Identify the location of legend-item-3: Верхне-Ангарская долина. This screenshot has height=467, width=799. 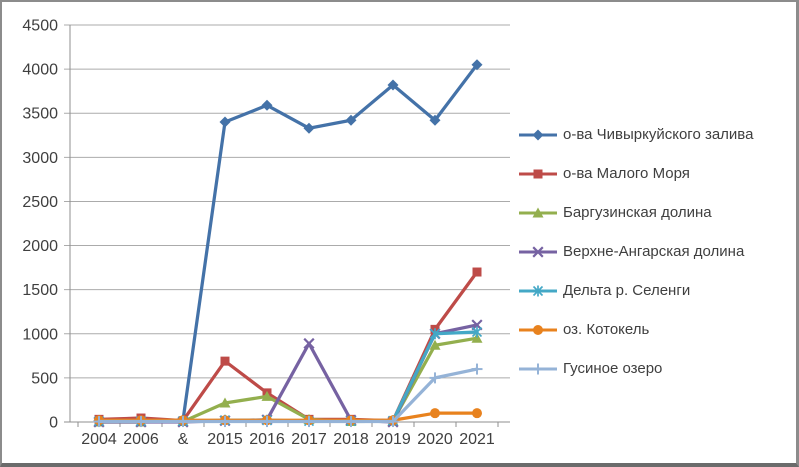
(635, 251).